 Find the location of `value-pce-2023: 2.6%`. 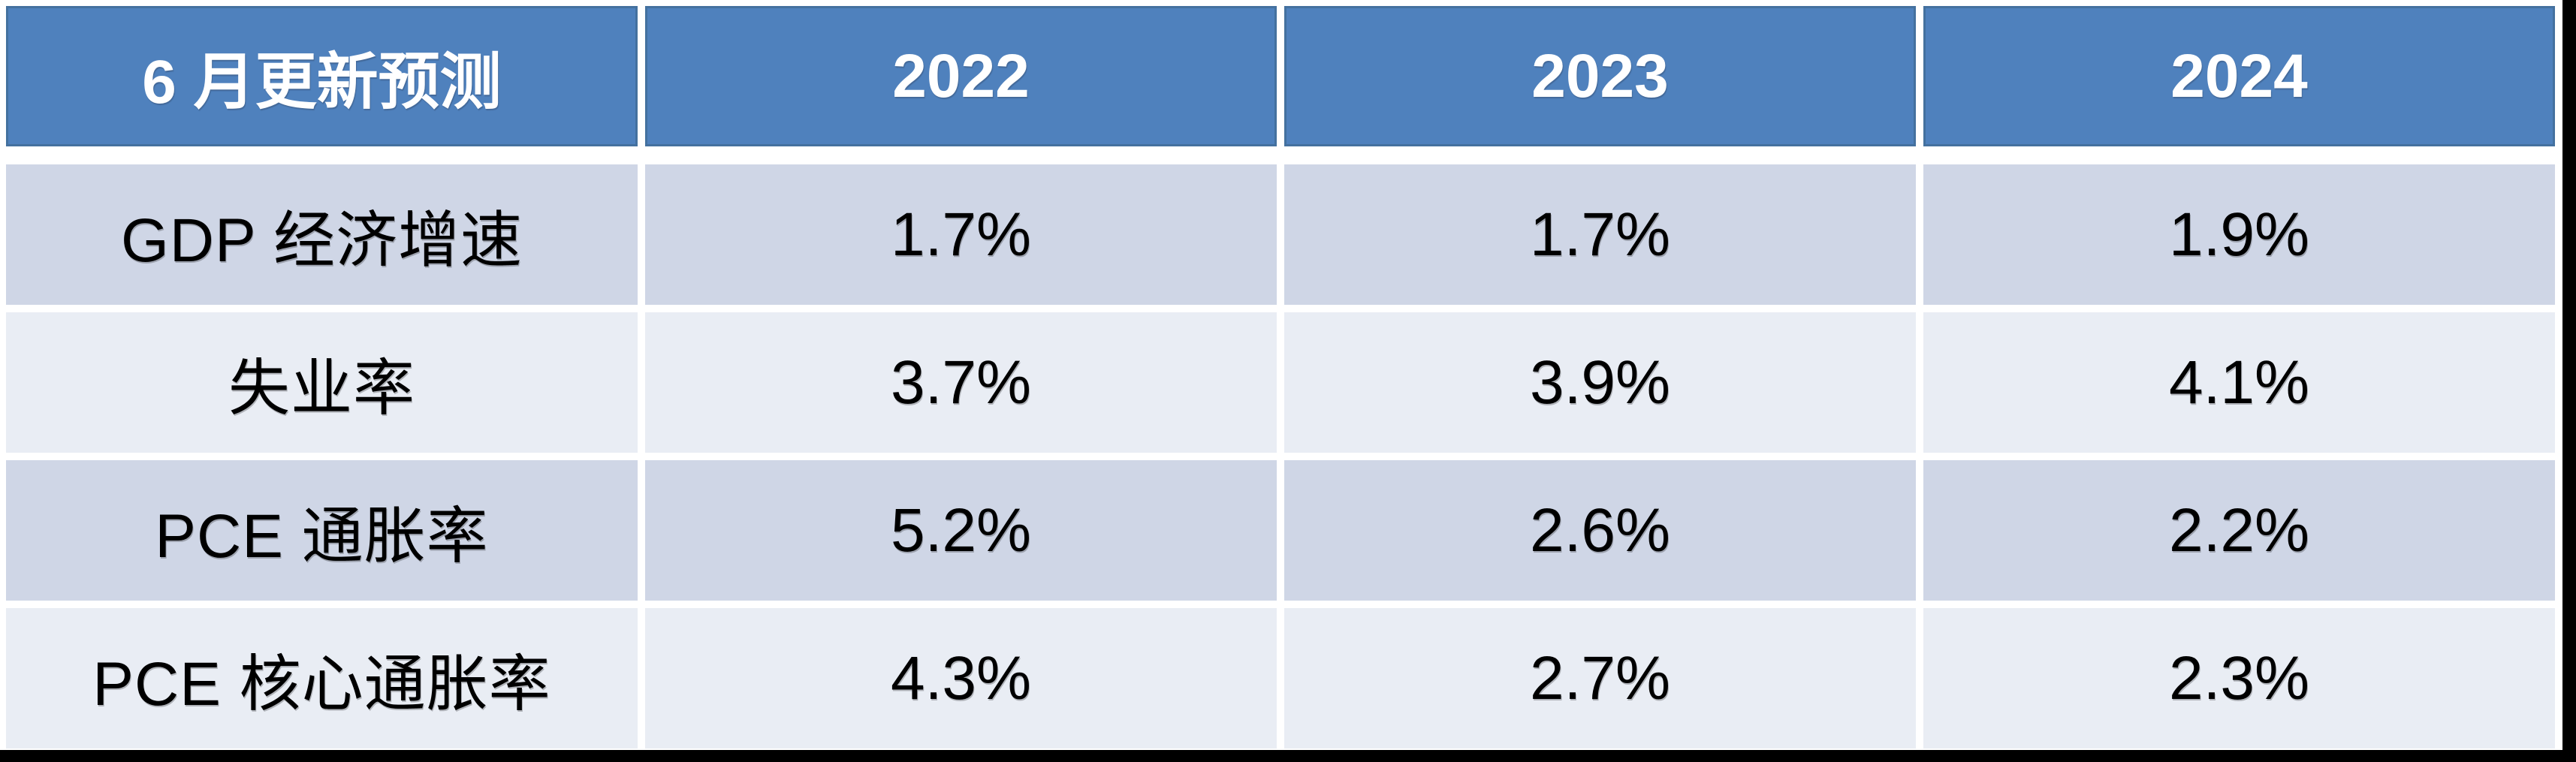

value-pce-2023: 2.6% is located at coordinates (1600, 530).